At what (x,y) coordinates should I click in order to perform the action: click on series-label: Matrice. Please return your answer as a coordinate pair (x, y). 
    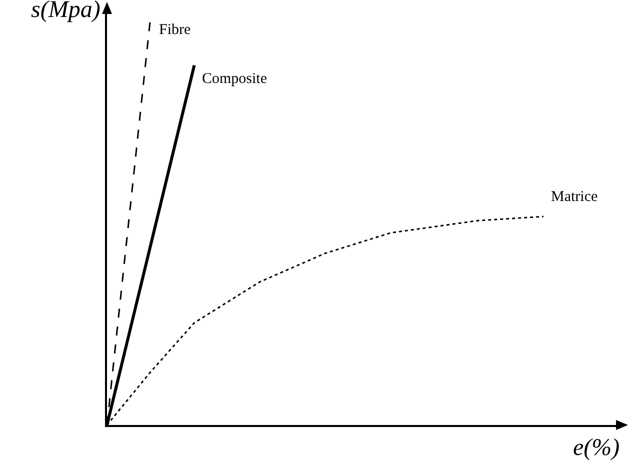
    Looking at the image, I should click on (574, 197).